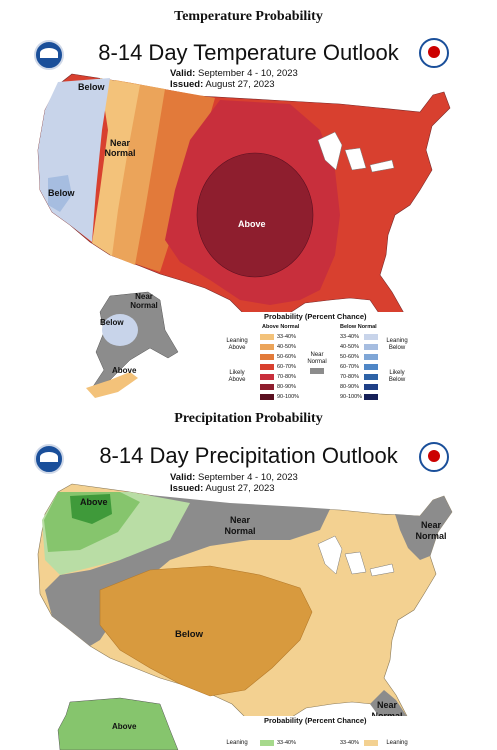 The height and width of the screenshot is (750, 497). What do you see at coordinates (286, 357) in the screenshot?
I see `temp-legend-above-bin-label: 50-60%` at bounding box center [286, 357].